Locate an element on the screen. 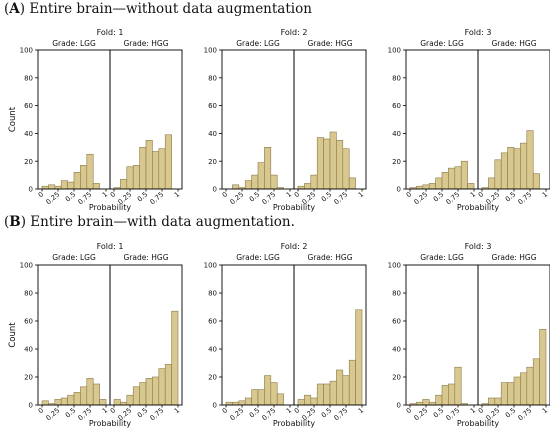 This screenshot has height=431, width=550. section-b-title: (B) Entire brain—with data augmentation. is located at coordinates (149, 222).